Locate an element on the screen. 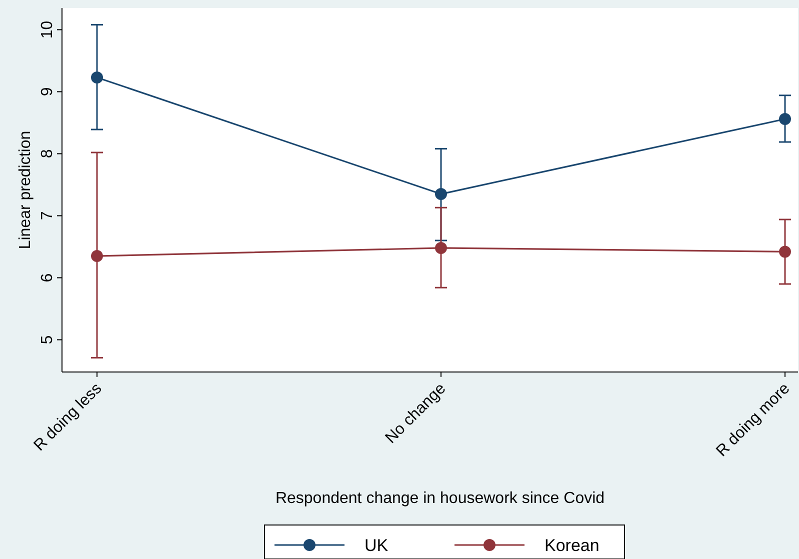 This screenshot has height=559, width=799. y-tick-label: 9 is located at coordinates (47, 91).